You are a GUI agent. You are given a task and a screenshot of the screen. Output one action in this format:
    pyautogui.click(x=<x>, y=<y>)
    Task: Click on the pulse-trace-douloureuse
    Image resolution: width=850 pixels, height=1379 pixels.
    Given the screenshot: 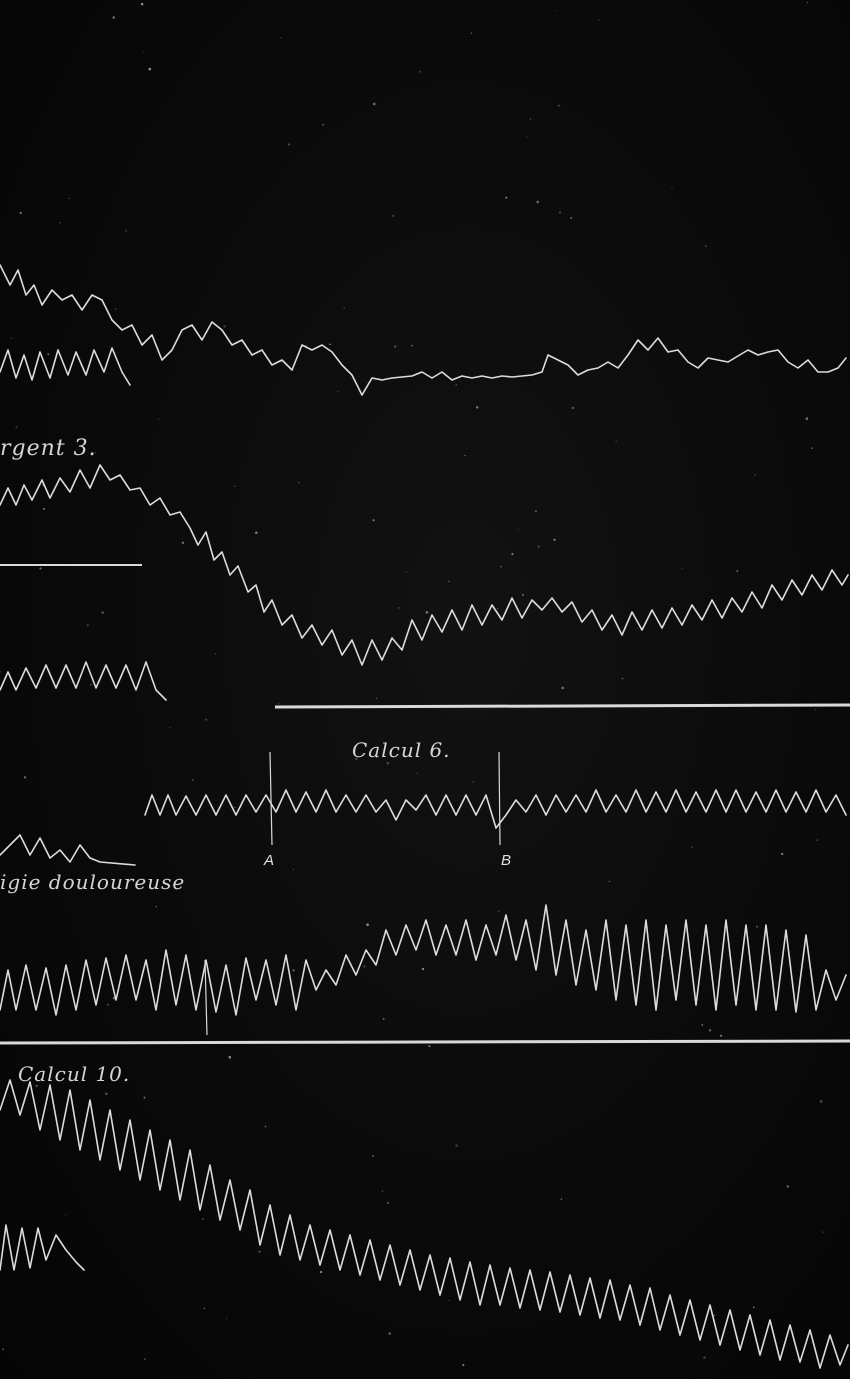 What is the action you would take?
    pyautogui.click(x=423, y=960)
    